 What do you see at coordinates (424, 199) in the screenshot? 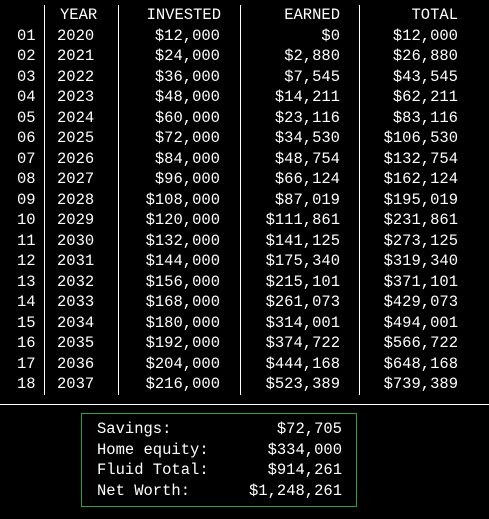
I see `row-total: $195,019` at bounding box center [424, 199].